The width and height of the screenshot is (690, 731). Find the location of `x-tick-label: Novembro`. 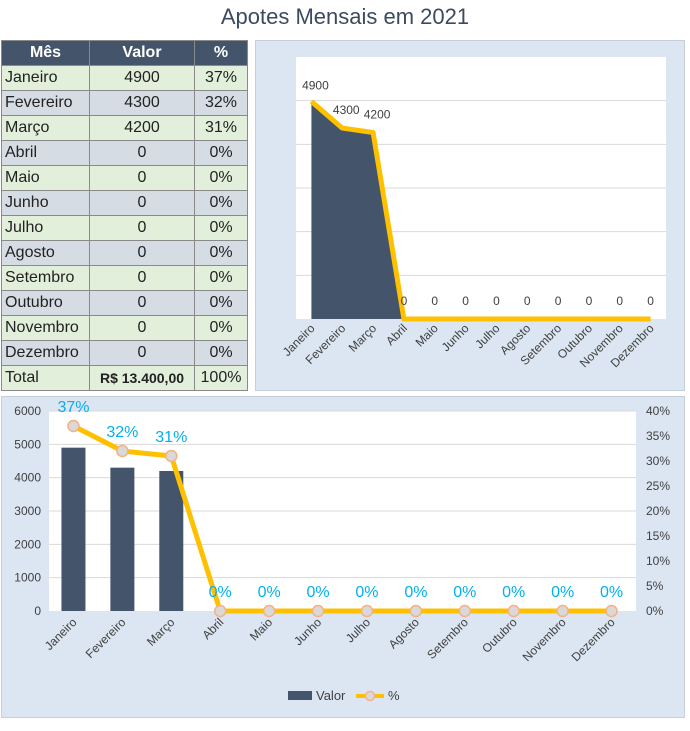

x-tick-label: Novembro is located at coordinates (544, 639).